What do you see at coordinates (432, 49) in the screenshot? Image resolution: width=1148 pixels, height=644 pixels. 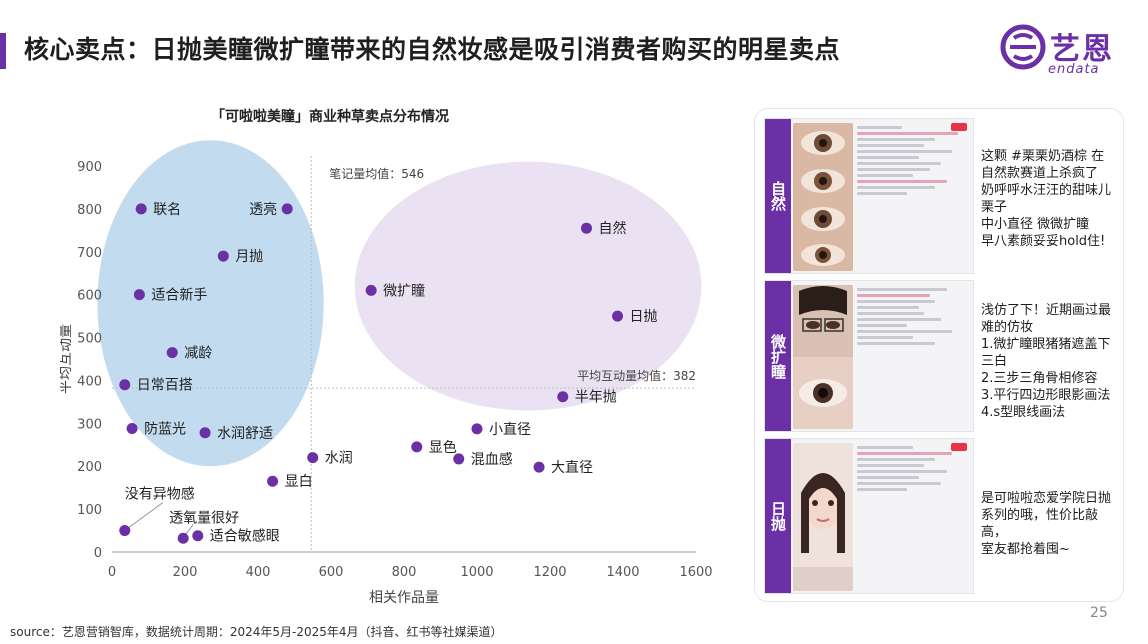 I see `page-title: 核心卖点：日抛美瞳微扩瞳带来的自然妆感是吸引消费者购买的明星卖点` at bounding box center [432, 49].